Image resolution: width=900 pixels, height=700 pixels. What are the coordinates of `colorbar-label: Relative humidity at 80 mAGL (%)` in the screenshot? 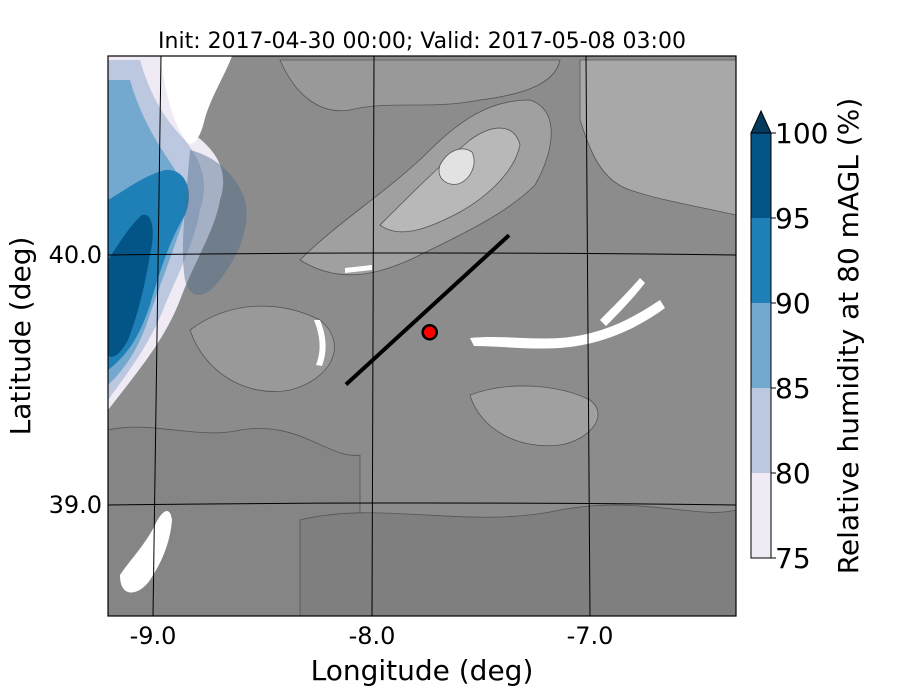 It's located at (848, 336).